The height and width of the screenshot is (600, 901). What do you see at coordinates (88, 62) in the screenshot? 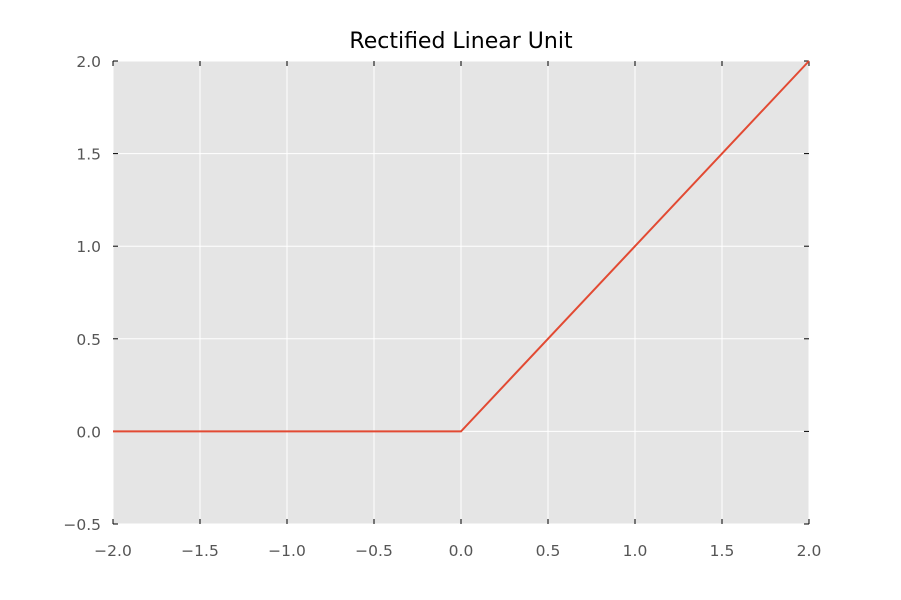
I see `y-tick-label: 2.0` at bounding box center [88, 62].